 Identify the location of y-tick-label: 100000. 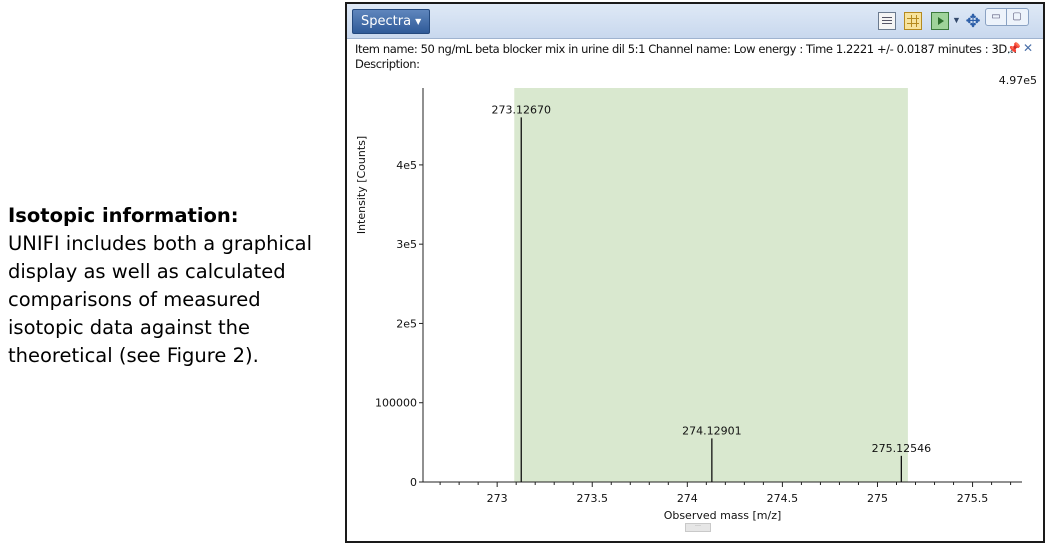
(396, 403).